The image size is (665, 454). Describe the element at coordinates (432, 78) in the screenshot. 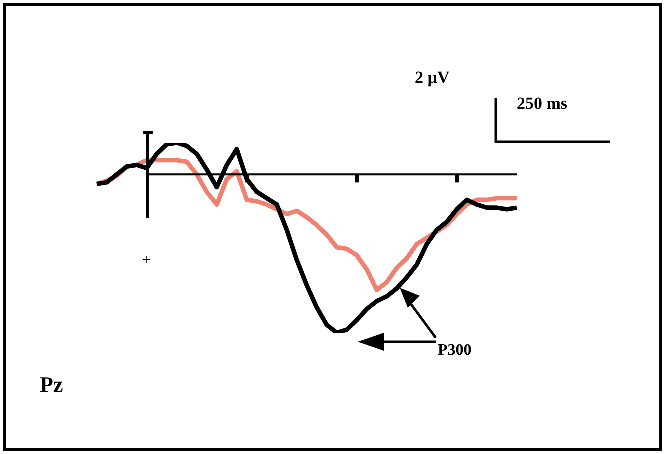

I see `text: 2 µV` at that location.